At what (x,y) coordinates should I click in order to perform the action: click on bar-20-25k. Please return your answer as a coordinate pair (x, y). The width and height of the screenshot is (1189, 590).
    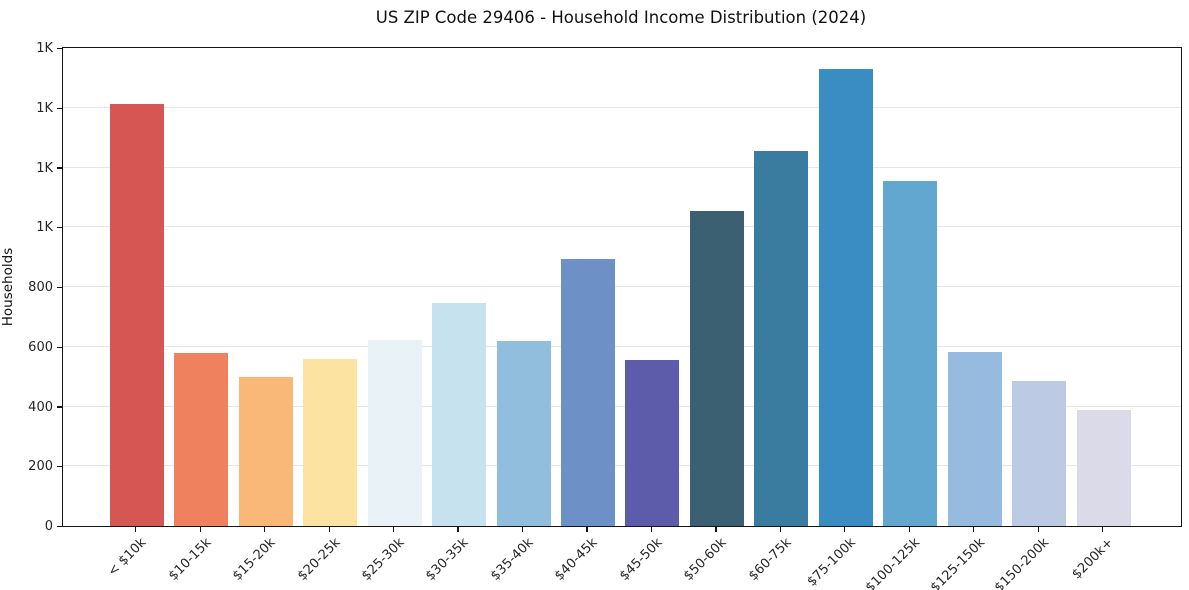
    Looking at the image, I should click on (330, 442).